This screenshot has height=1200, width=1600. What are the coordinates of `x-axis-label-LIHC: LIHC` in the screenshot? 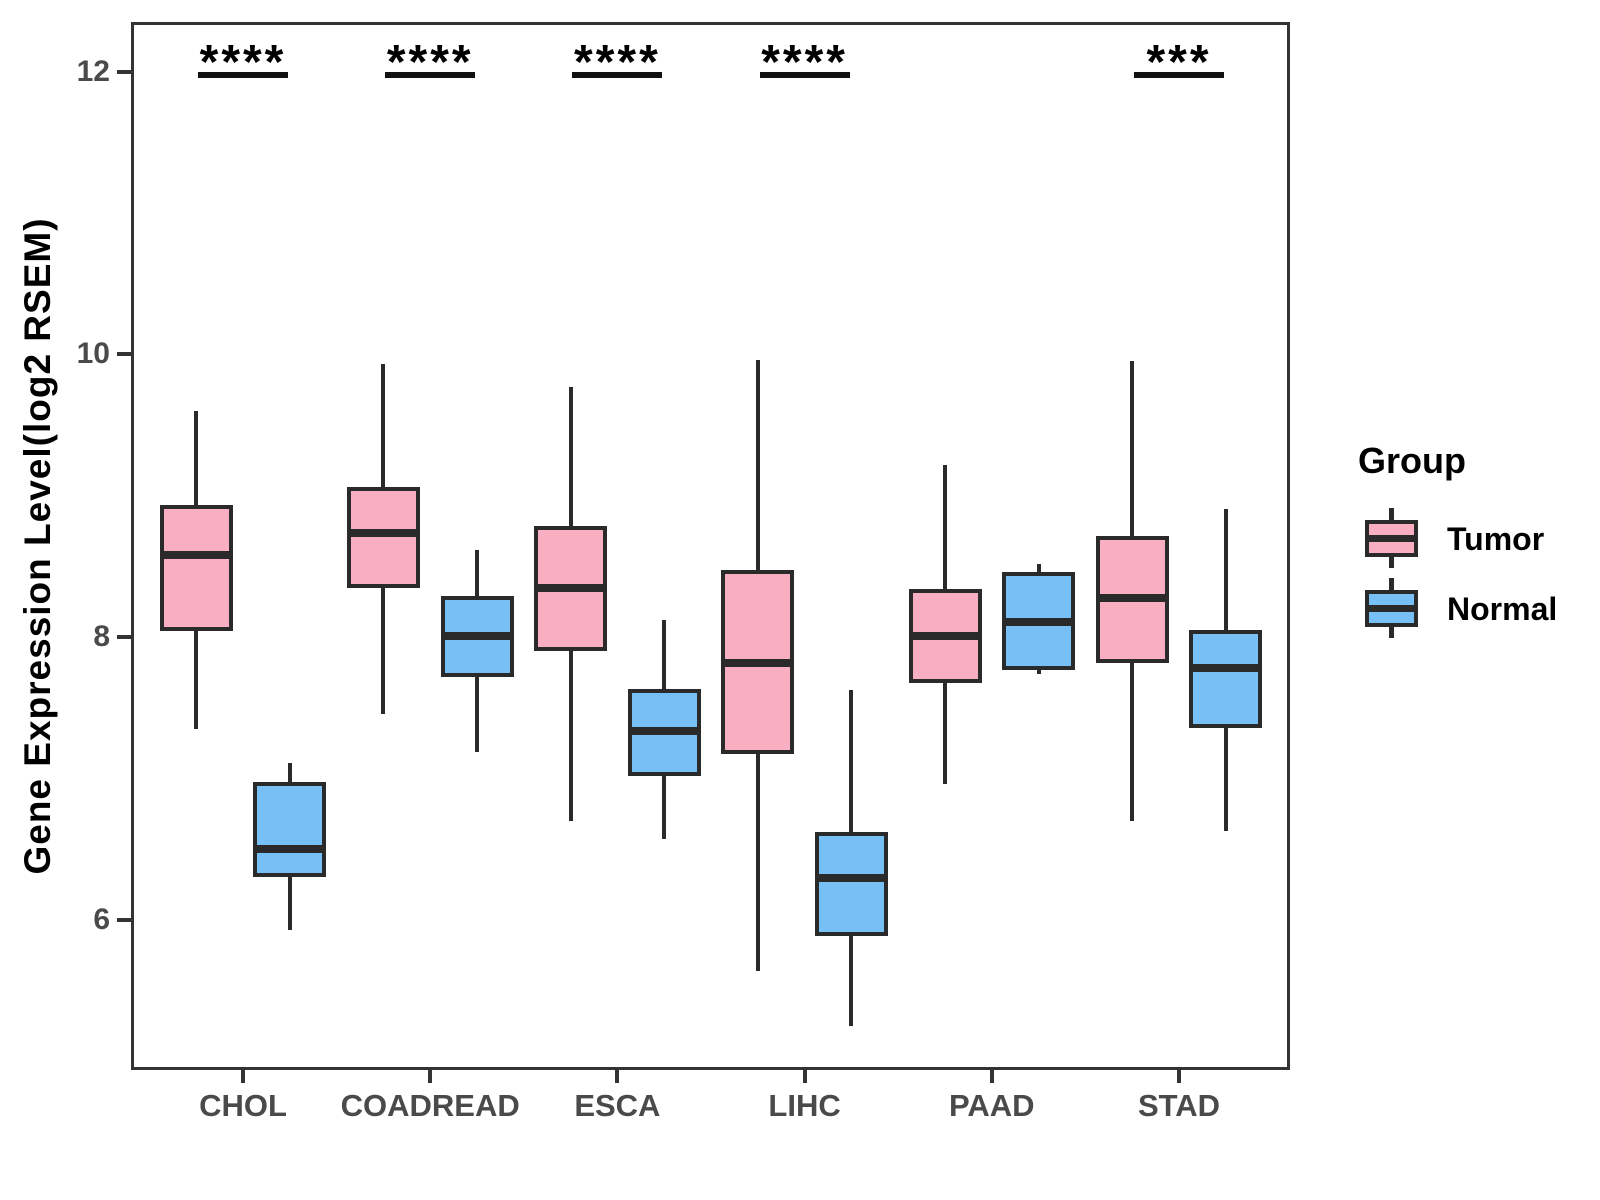 It's located at (804, 1105).